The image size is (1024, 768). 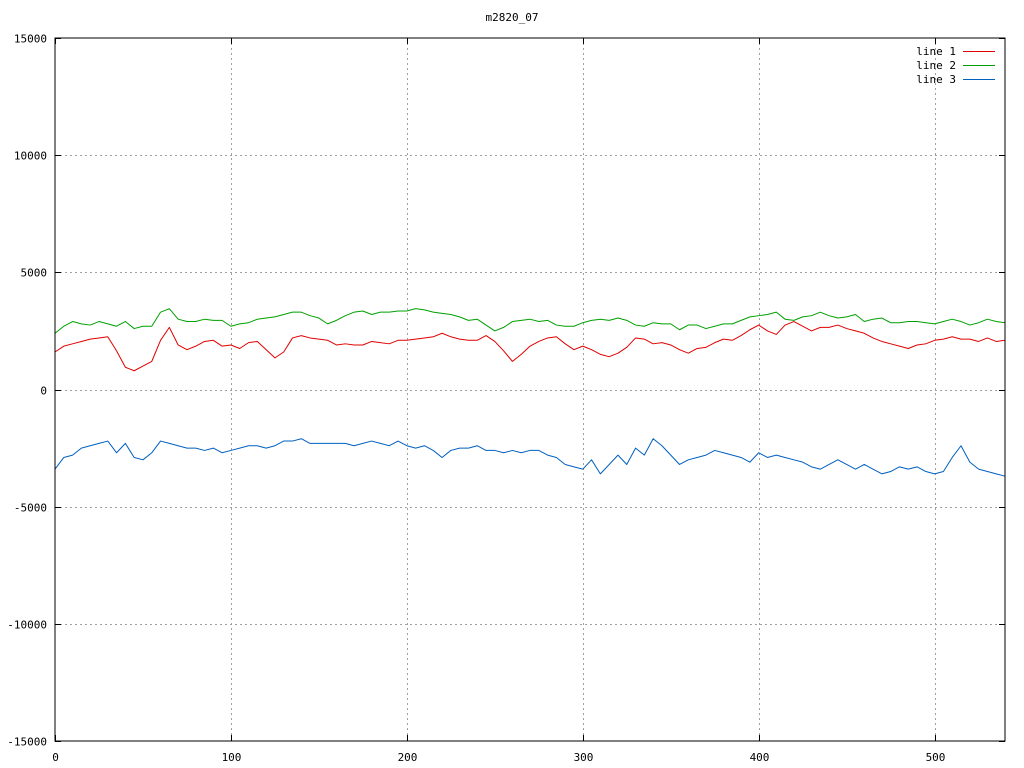 What do you see at coordinates (936, 51) in the screenshot?
I see `legend-label: line 1` at bounding box center [936, 51].